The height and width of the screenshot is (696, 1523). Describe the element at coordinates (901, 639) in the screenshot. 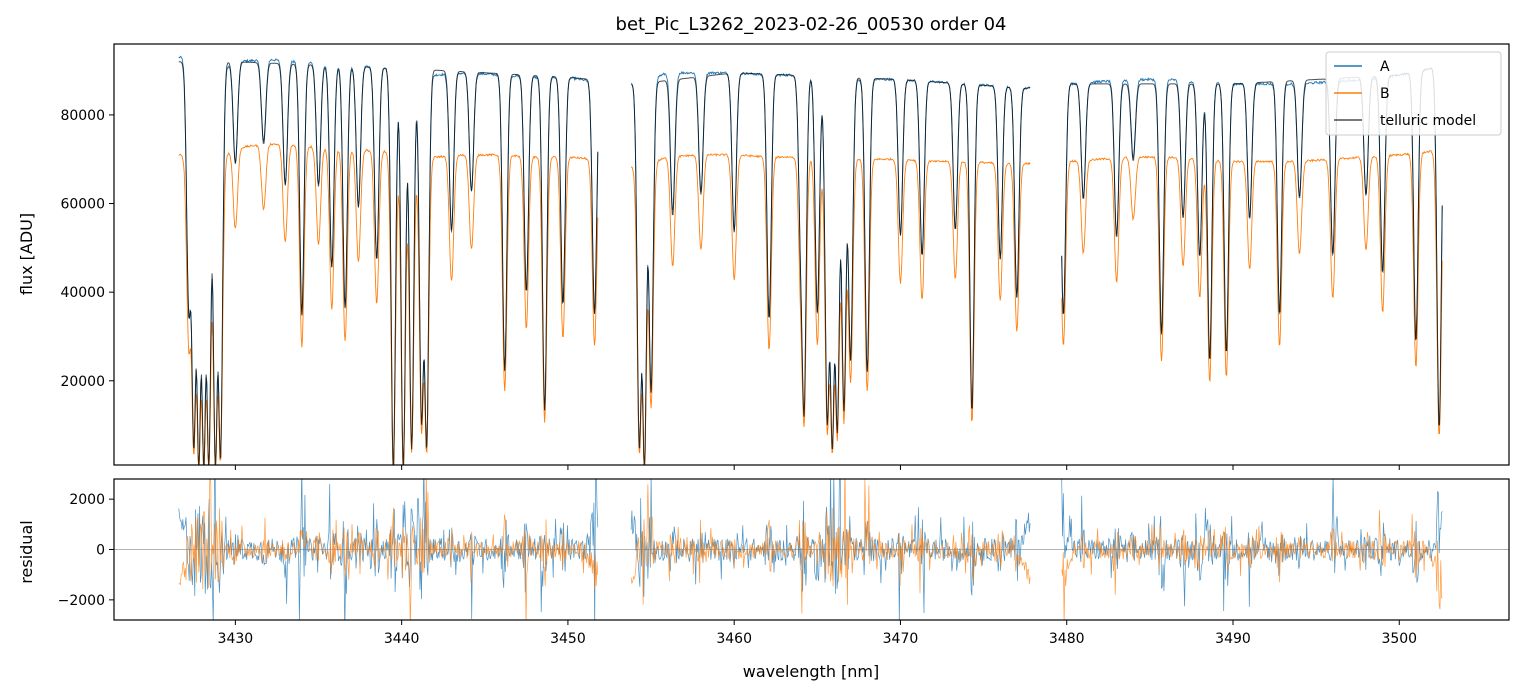

I see `residual-x-tick-label: 3470` at that location.